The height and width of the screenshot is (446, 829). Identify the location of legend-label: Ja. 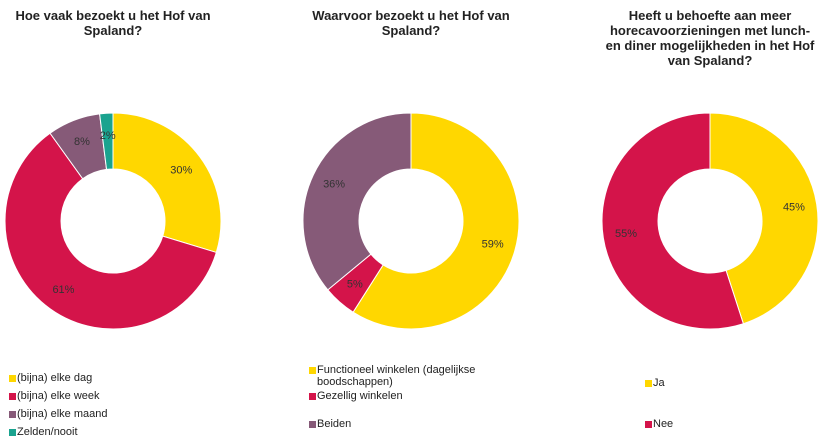
(659, 383).